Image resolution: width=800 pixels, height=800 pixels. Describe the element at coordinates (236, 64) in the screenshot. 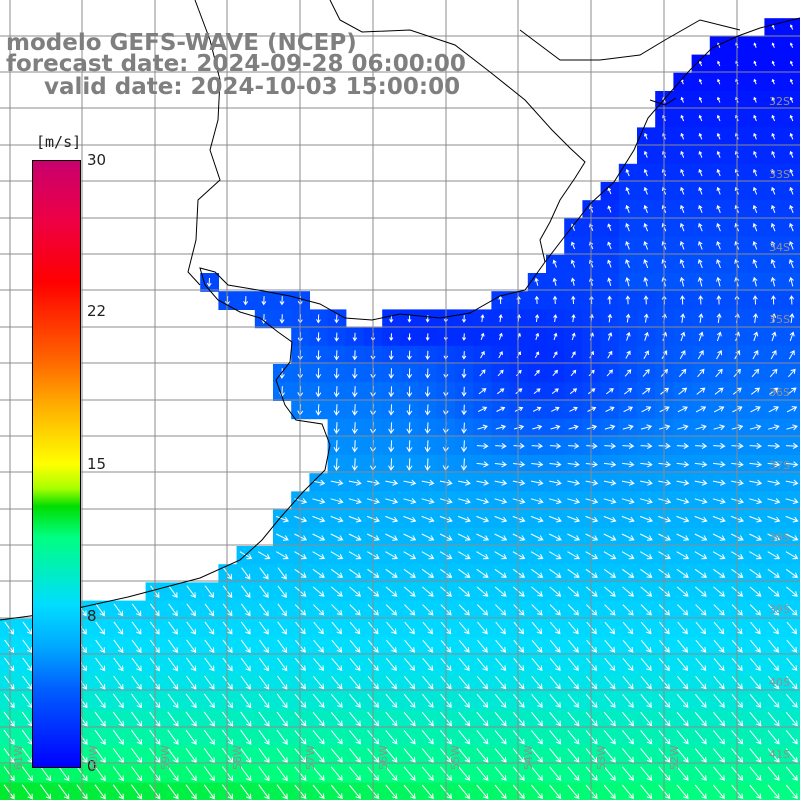

I see `forecast-date: forecast date: 2024-09-28 06:00:00` at that location.